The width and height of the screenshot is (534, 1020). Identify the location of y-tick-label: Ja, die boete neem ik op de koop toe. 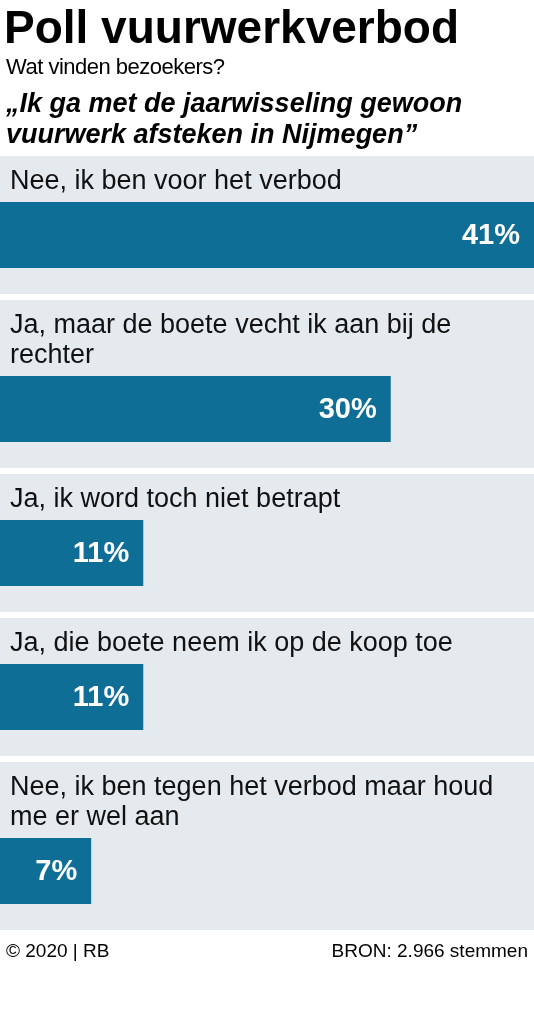
(231, 642).